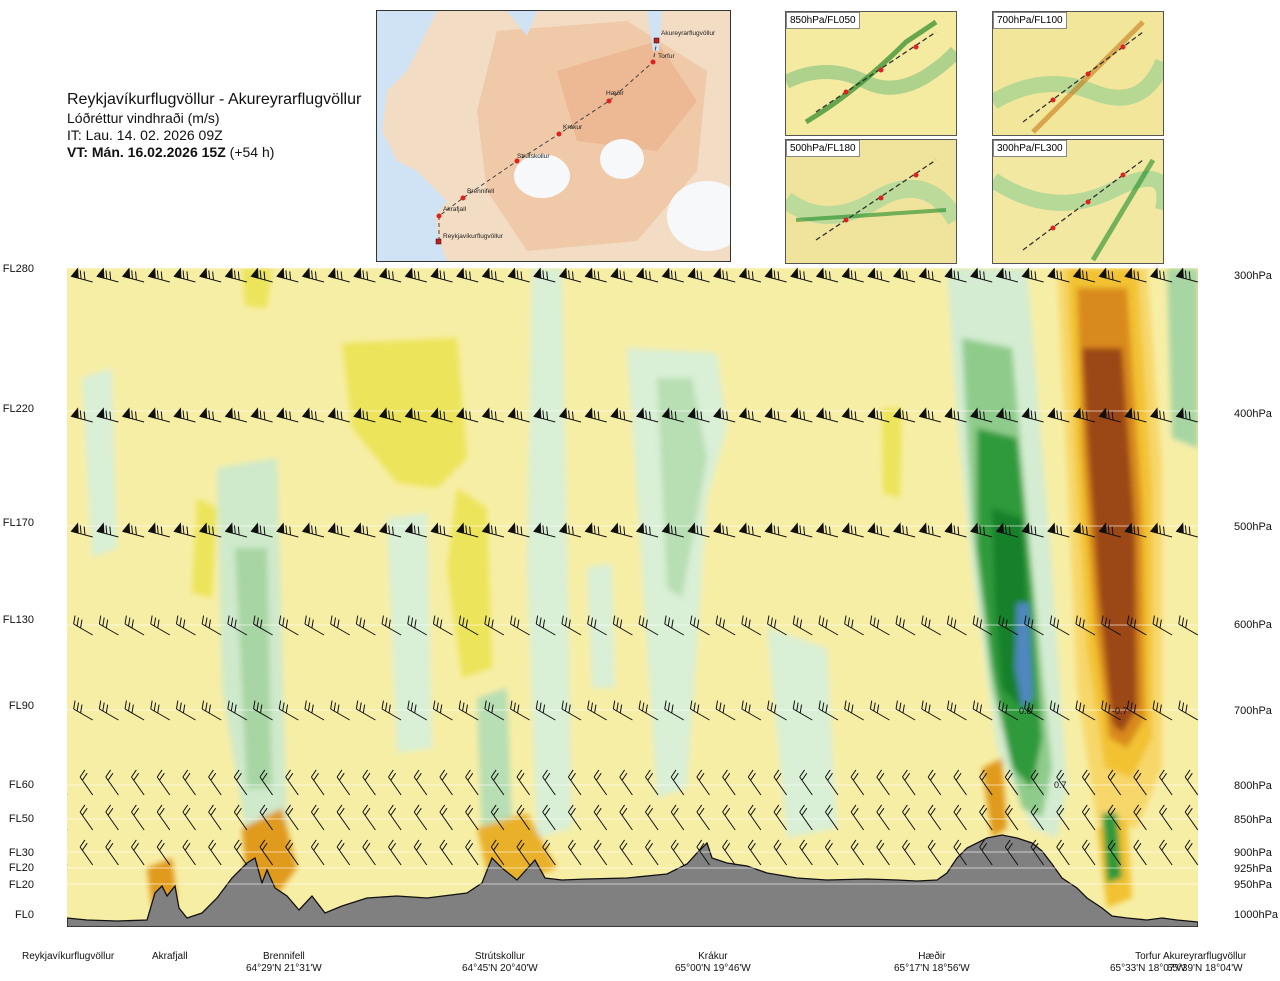 The image size is (1280, 981). What do you see at coordinates (1204, 968) in the screenshot?
I see `location-coord: 65°39'N 18°04'W` at bounding box center [1204, 968].